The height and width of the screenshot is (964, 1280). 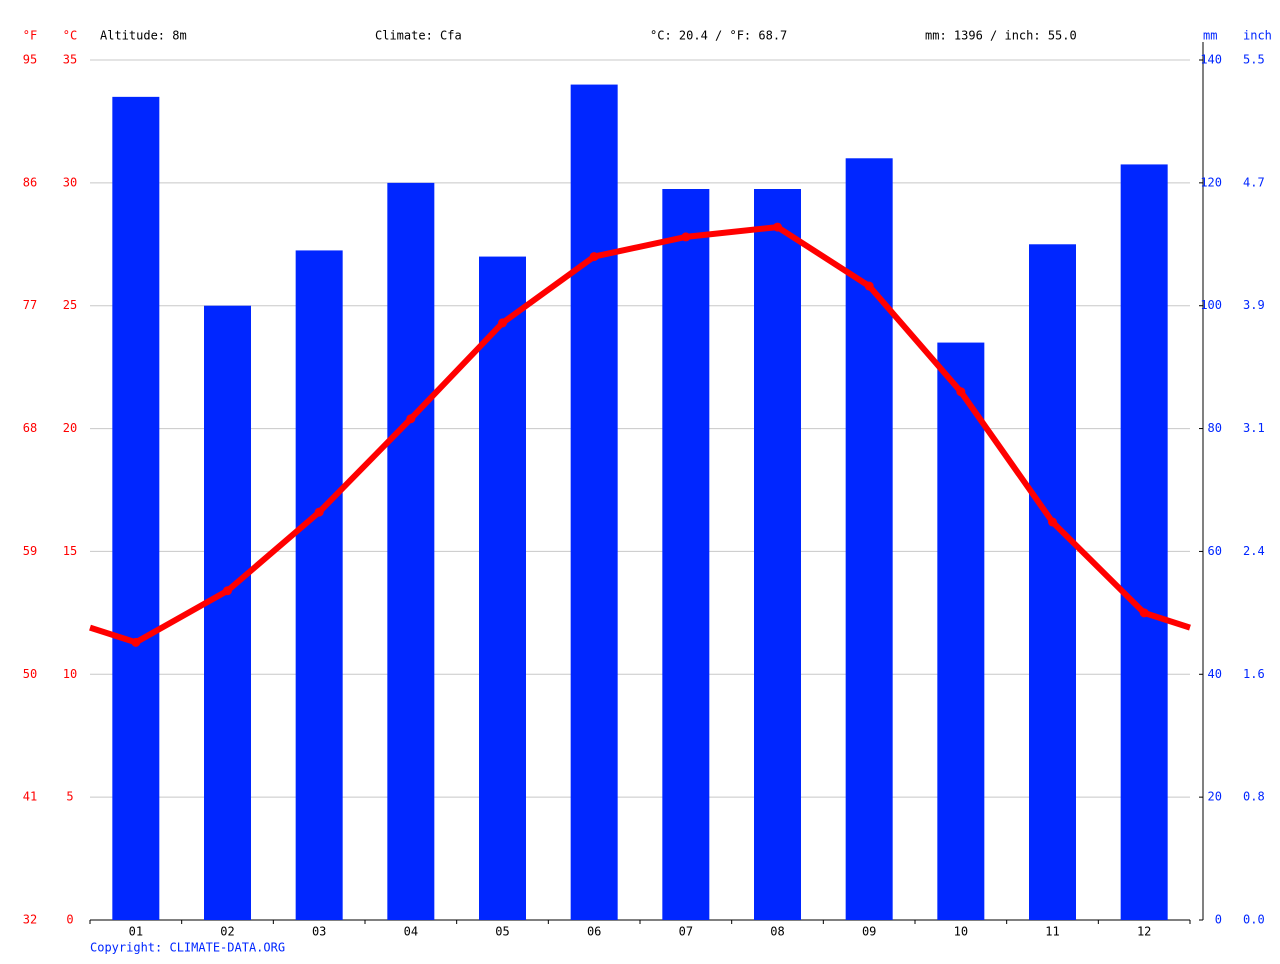 What do you see at coordinates (961, 932) in the screenshot?
I see `x-tick-label: 10` at bounding box center [961, 932].